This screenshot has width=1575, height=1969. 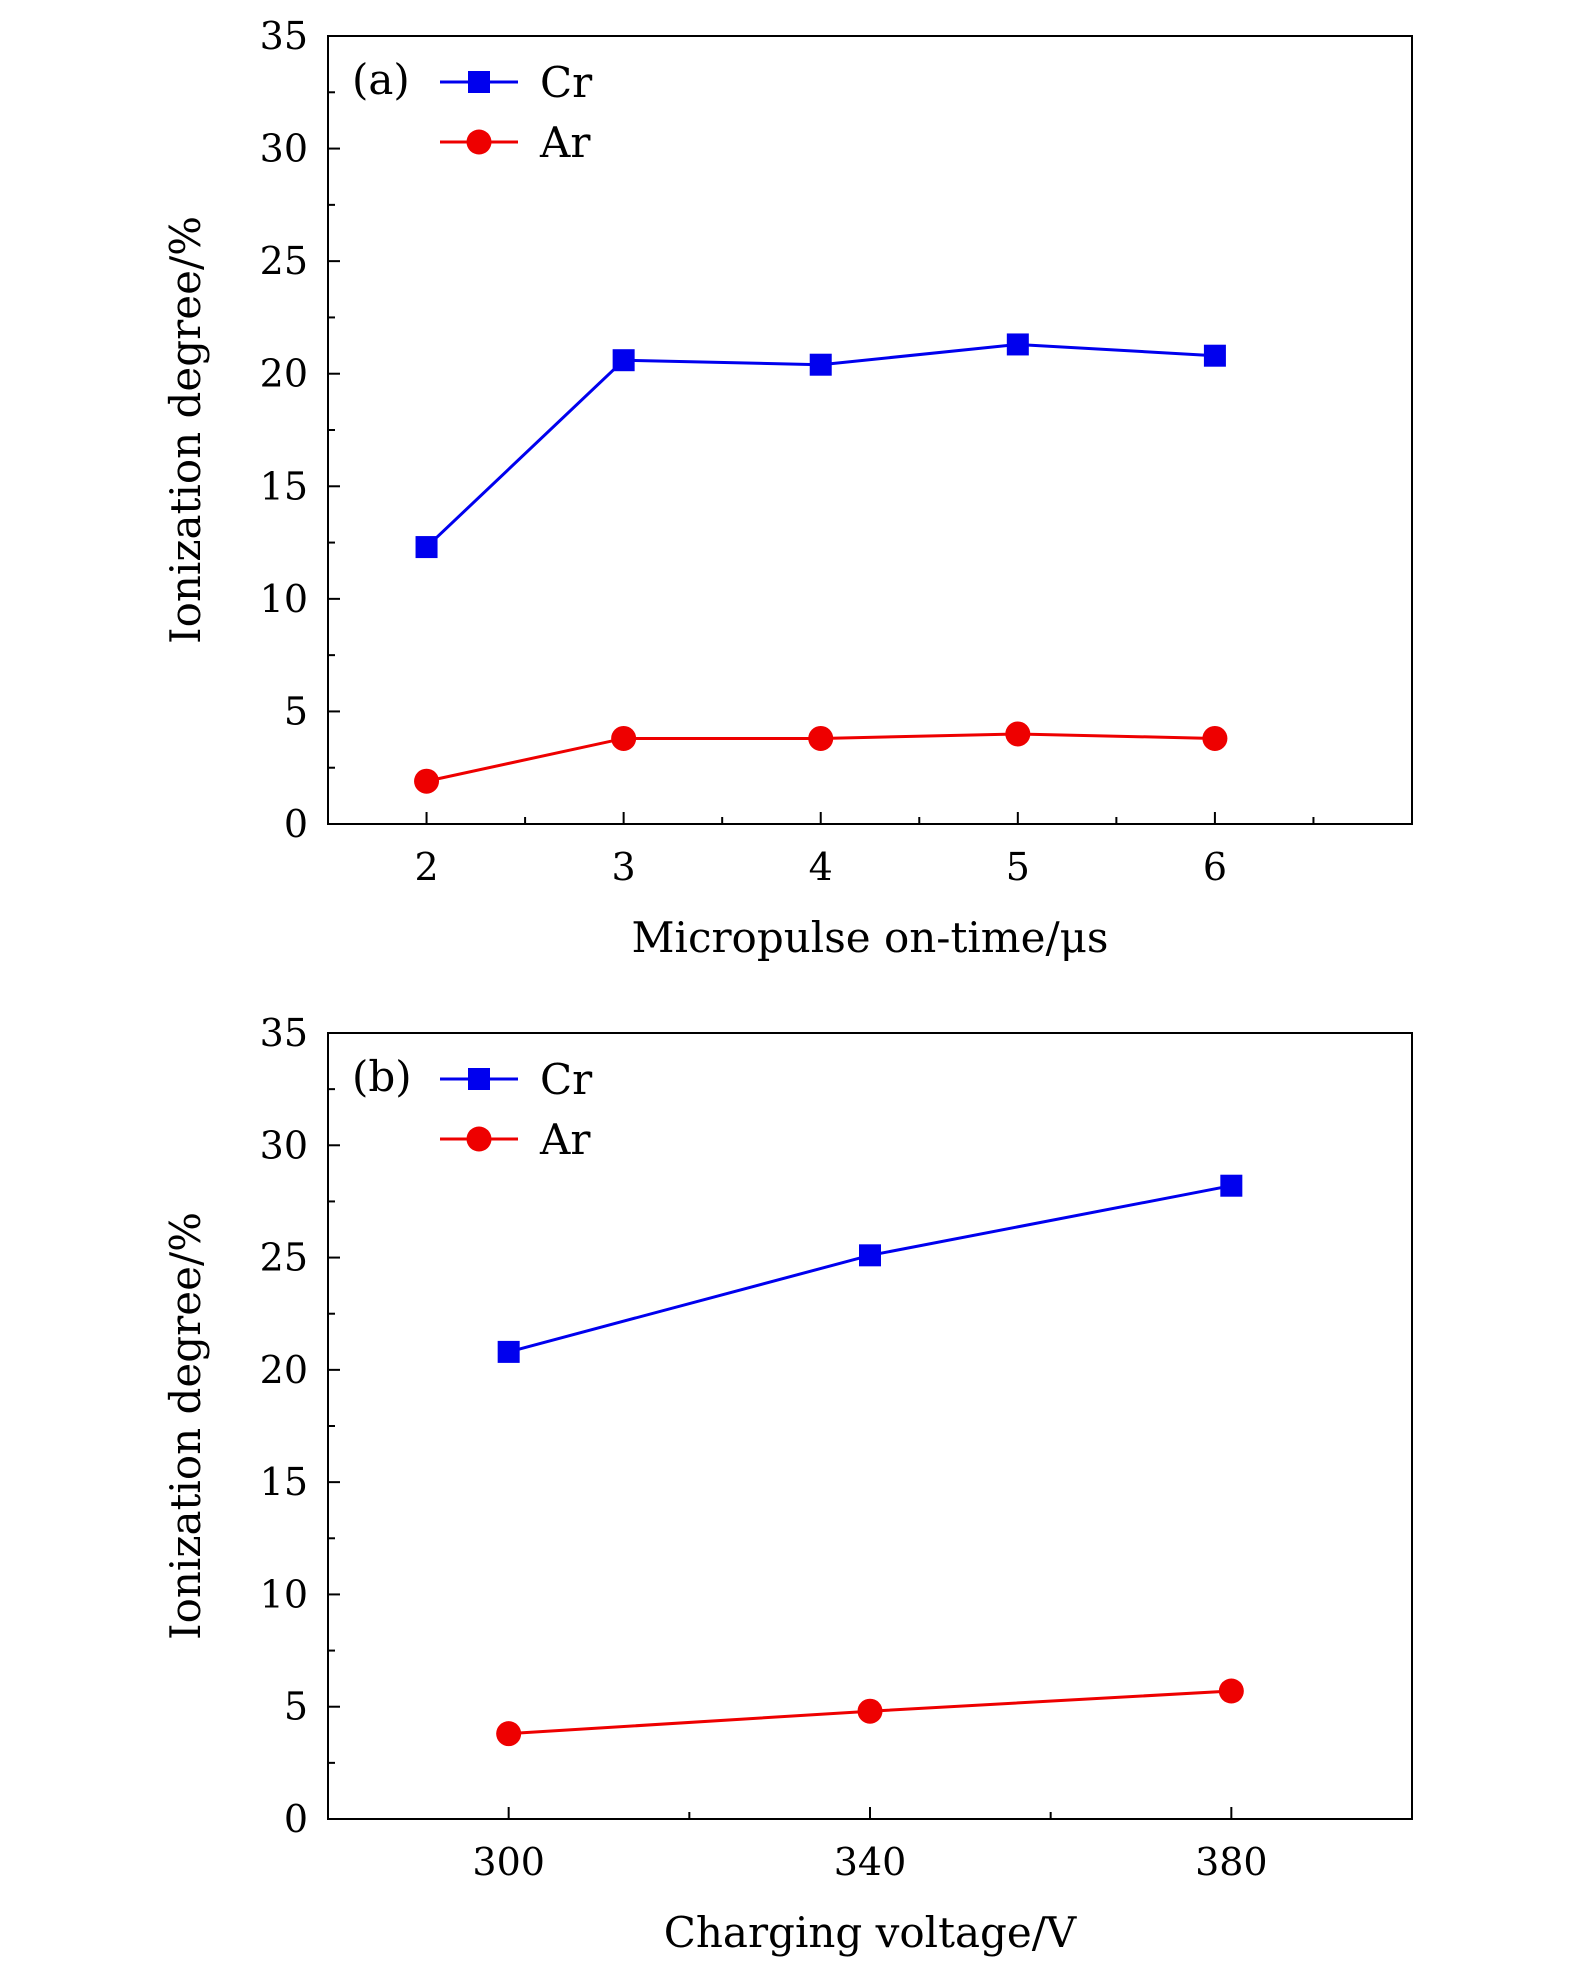 What do you see at coordinates (870, 937) in the screenshot?
I see `x-axis-label: Micropulse on-time/μs` at bounding box center [870, 937].